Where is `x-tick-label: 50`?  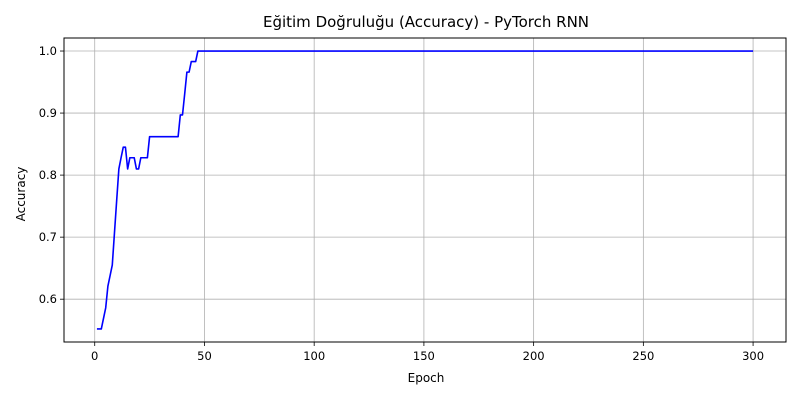
x-tick-label: 50 is located at coordinates (204, 356).